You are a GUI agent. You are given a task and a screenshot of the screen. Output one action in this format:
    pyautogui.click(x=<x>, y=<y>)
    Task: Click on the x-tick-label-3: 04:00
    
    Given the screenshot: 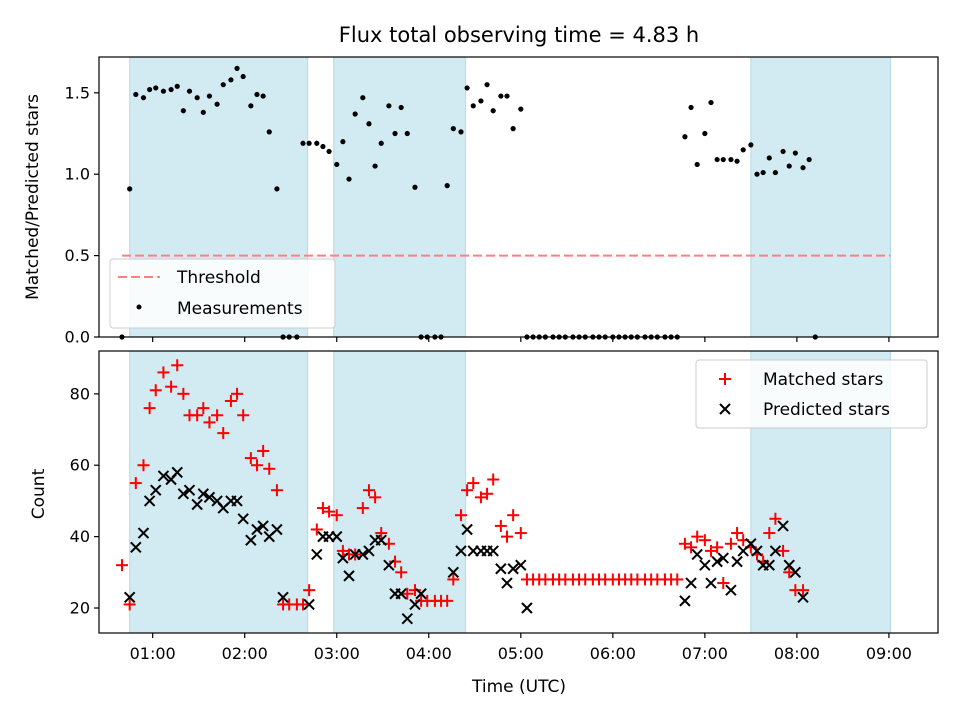 What is the action you would take?
    pyautogui.click(x=429, y=653)
    